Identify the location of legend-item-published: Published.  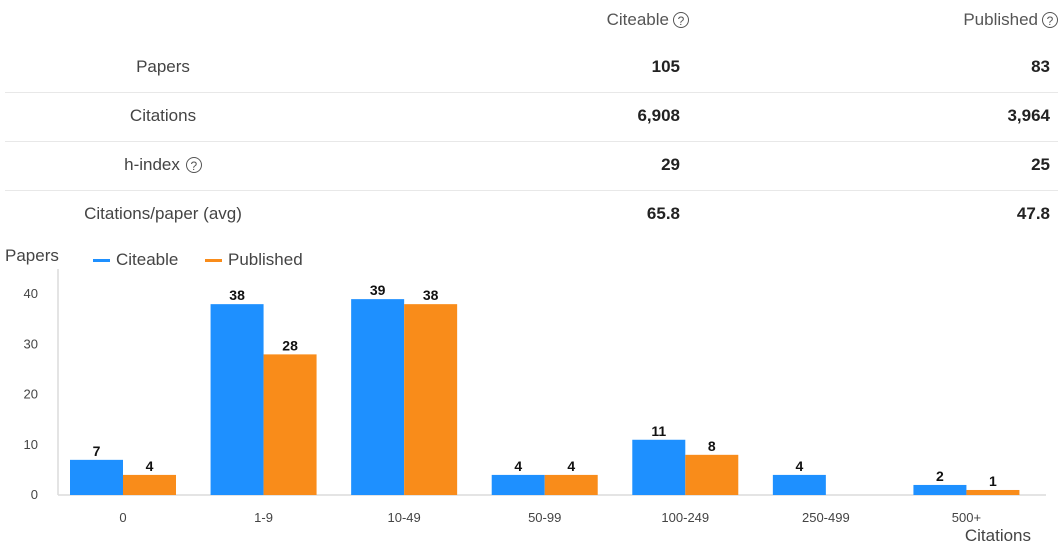
(254, 259).